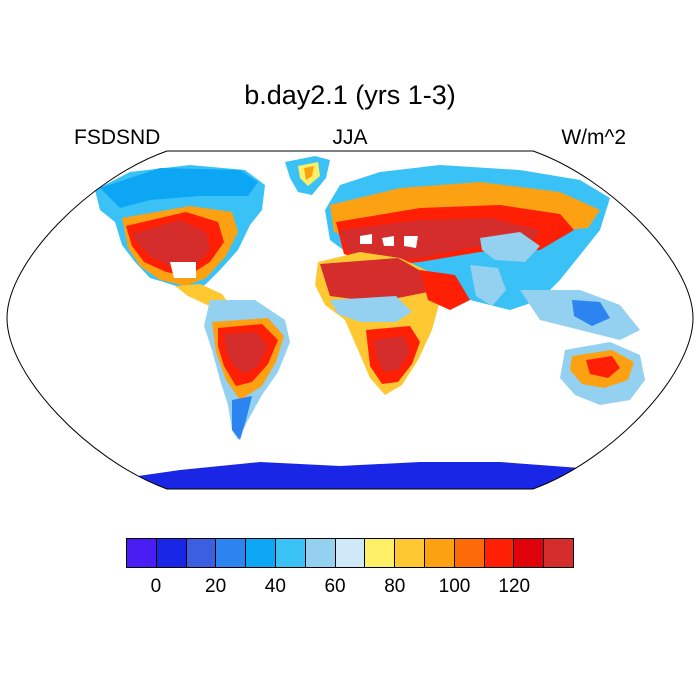 The width and height of the screenshot is (700, 700). I want to click on colorbar-tick-label: 20, so click(216, 586).